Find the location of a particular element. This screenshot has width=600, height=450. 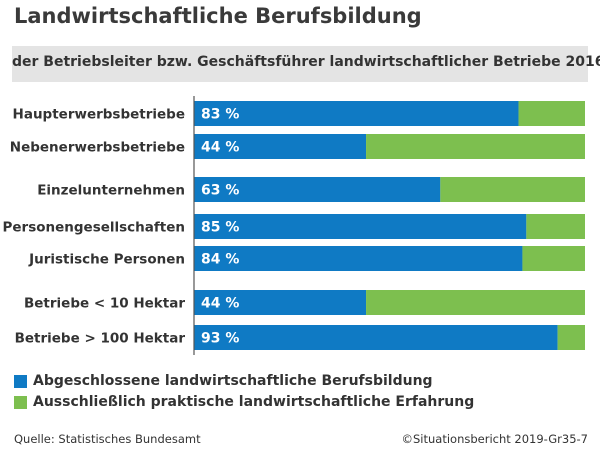

chart-title: Landwirtschaftliche Berufsbildung is located at coordinates (218, 16).